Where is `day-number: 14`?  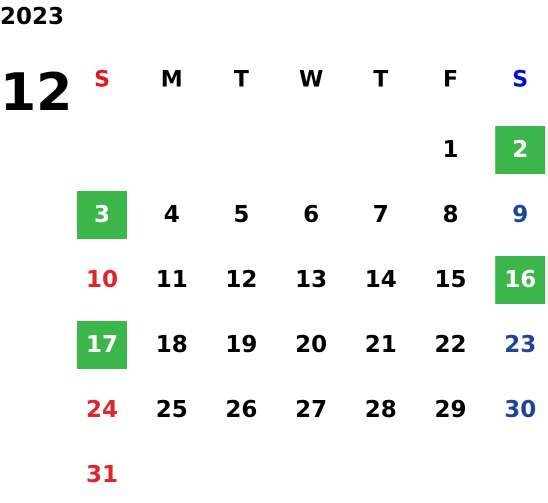
day-number: 14 is located at coordinates (381, 280).